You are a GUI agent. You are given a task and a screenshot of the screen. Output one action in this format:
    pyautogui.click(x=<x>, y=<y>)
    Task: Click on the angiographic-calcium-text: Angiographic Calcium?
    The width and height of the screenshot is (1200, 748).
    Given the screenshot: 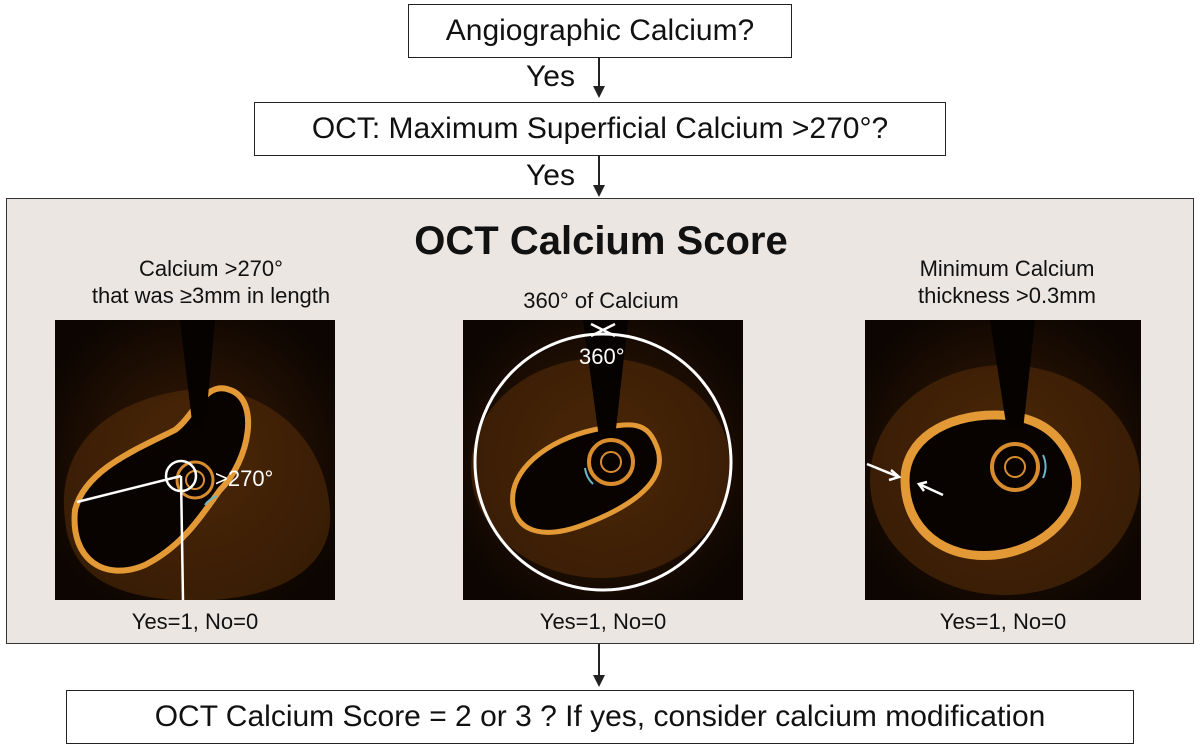 What is the action you would take?
    pyautogui.click(x=600, y=30)
    